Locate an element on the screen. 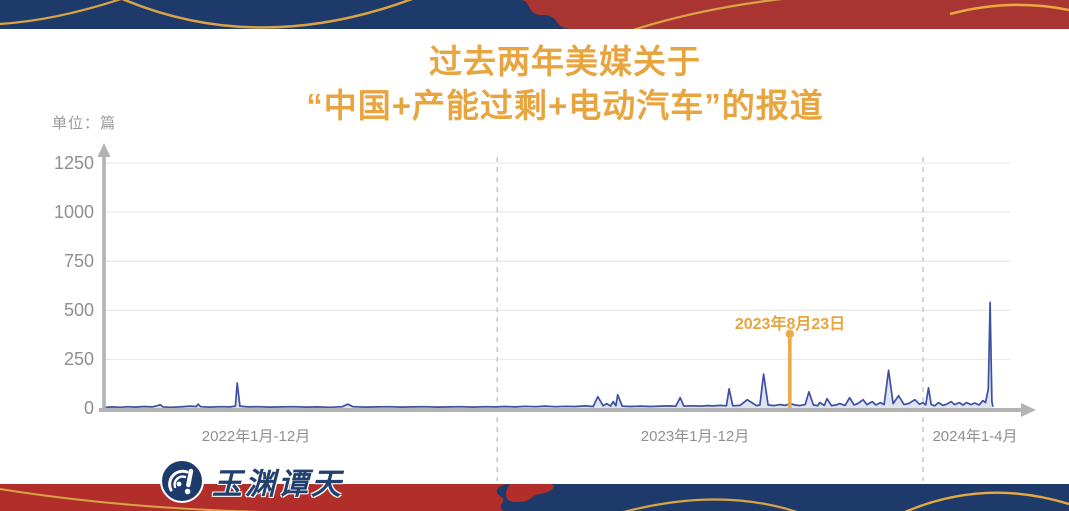 The width and height of the screenshot is (1069, 511). yuyuan-tantian-logo: 玉渊谭天 is located at coordinates (252, 481).